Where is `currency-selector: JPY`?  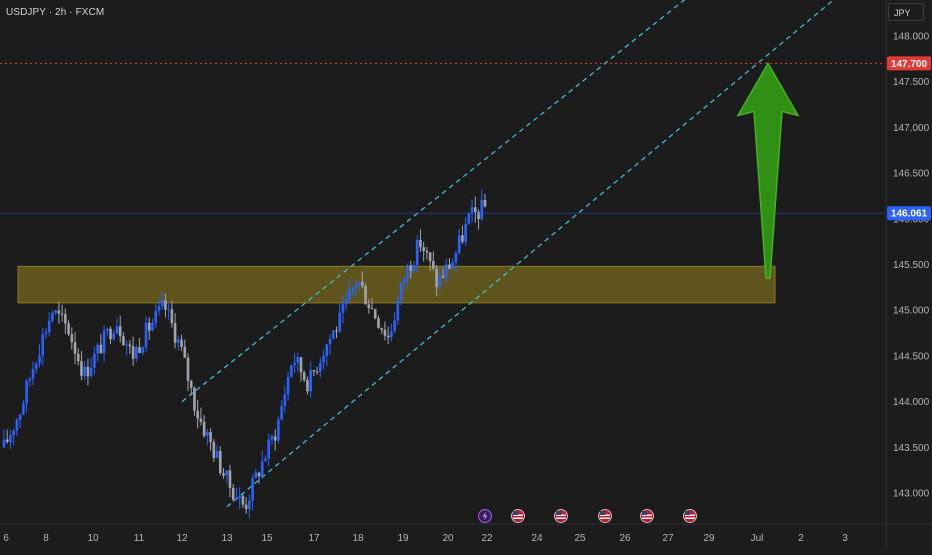
currency-selector: JPY is located at coordinates (906, 12).